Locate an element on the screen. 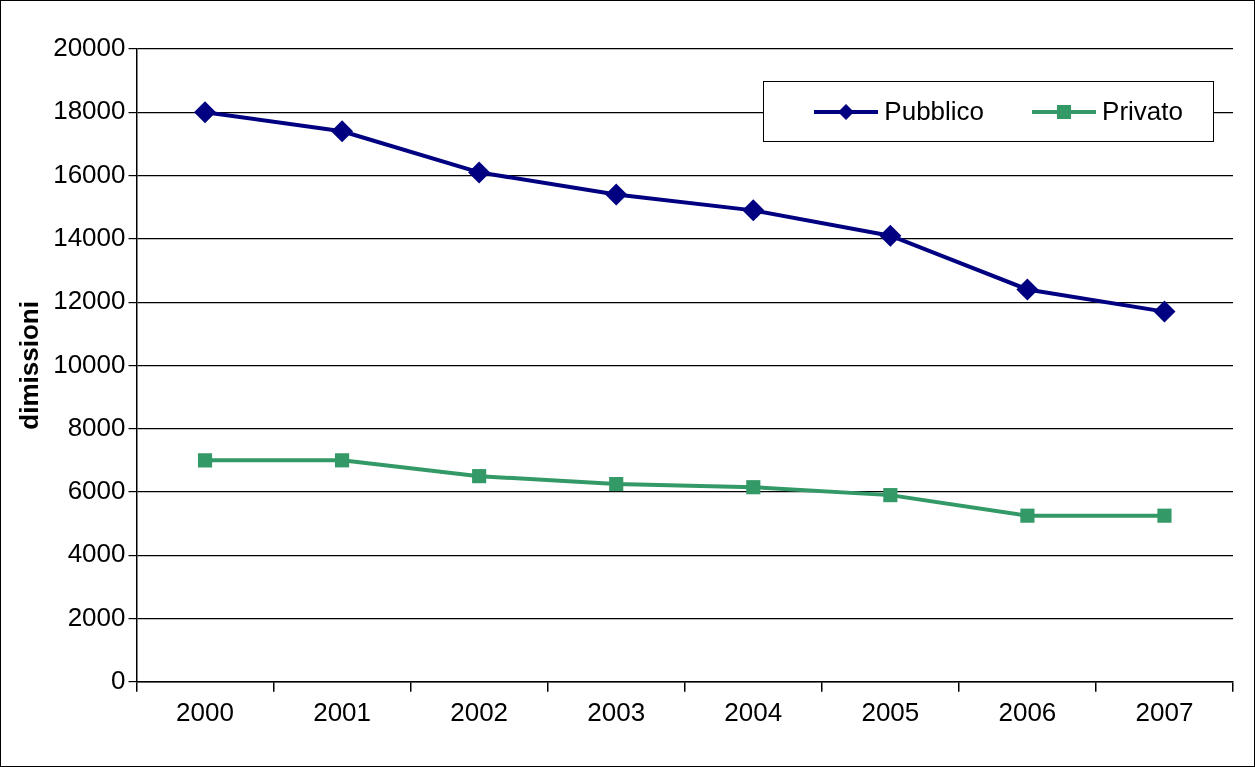 This screenshot has width=1255, height=767. y-tick-label: 10000 is located at coordinates (89, 363).